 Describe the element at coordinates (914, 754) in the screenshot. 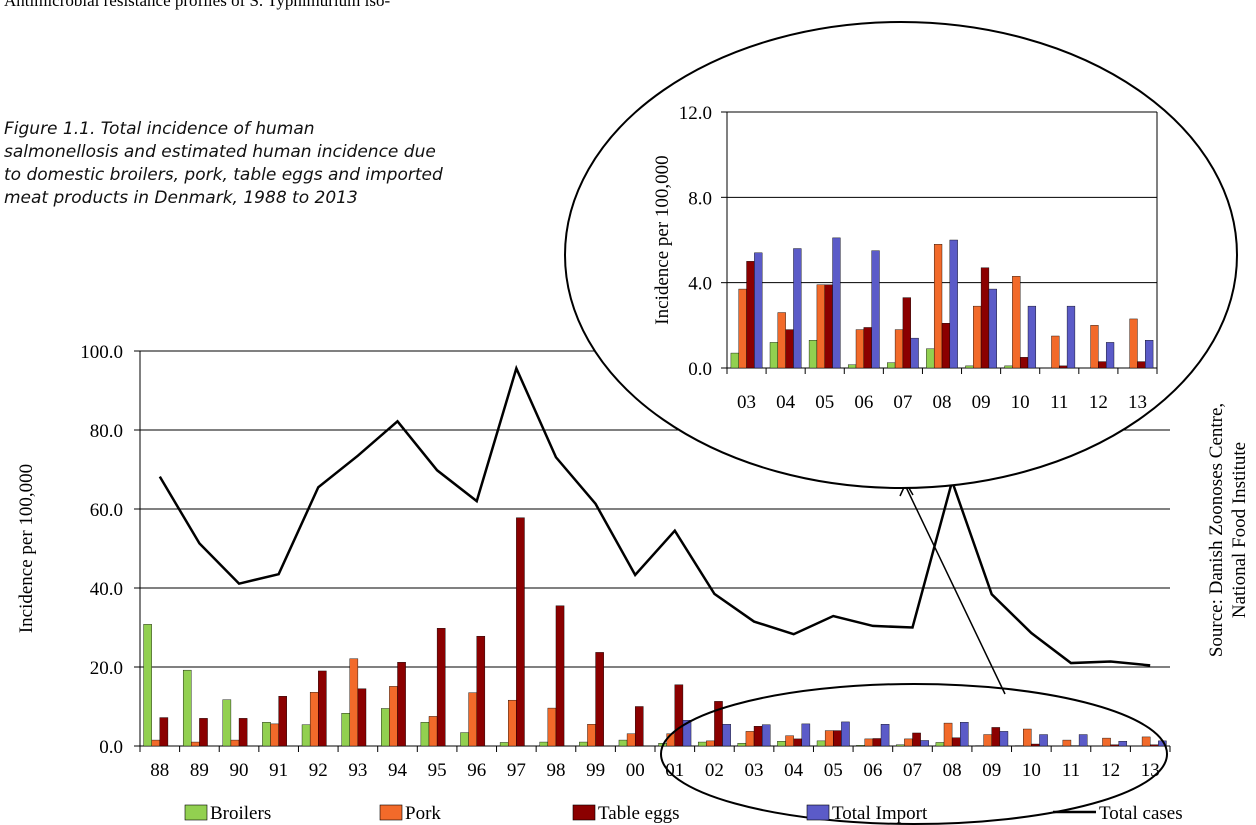

I see `zoom-region-ellipse` at that location.